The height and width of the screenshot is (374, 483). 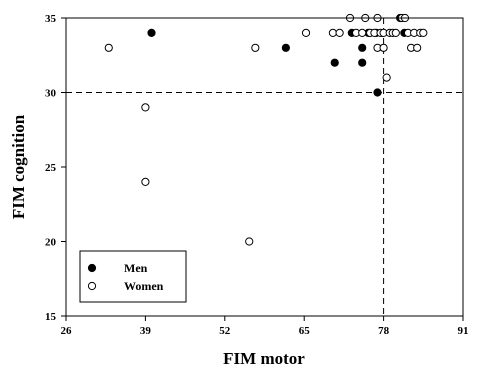 I want to click on x-axis-ticks: 26 39 52 65 78 91, so click(x=265, y=326).